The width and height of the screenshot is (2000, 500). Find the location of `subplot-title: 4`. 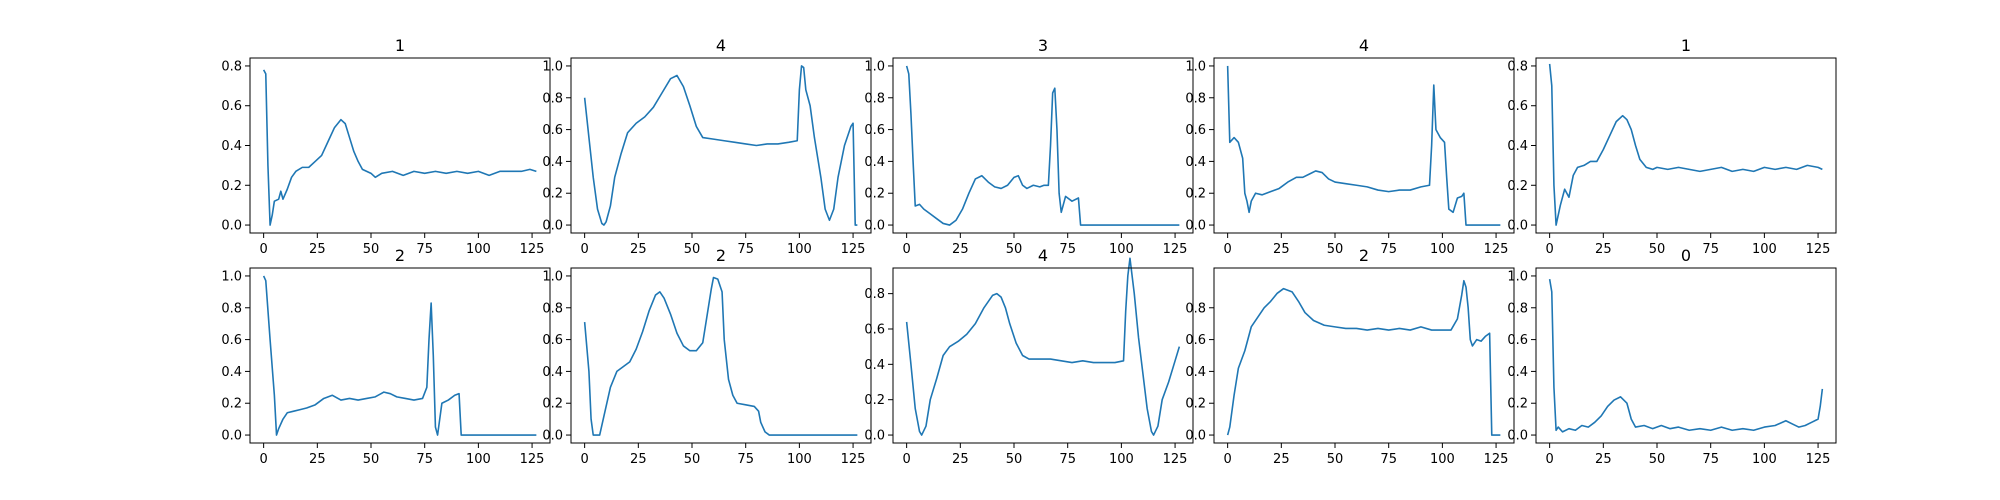

subplot-title: 4 is located at coordinates (721, 45).